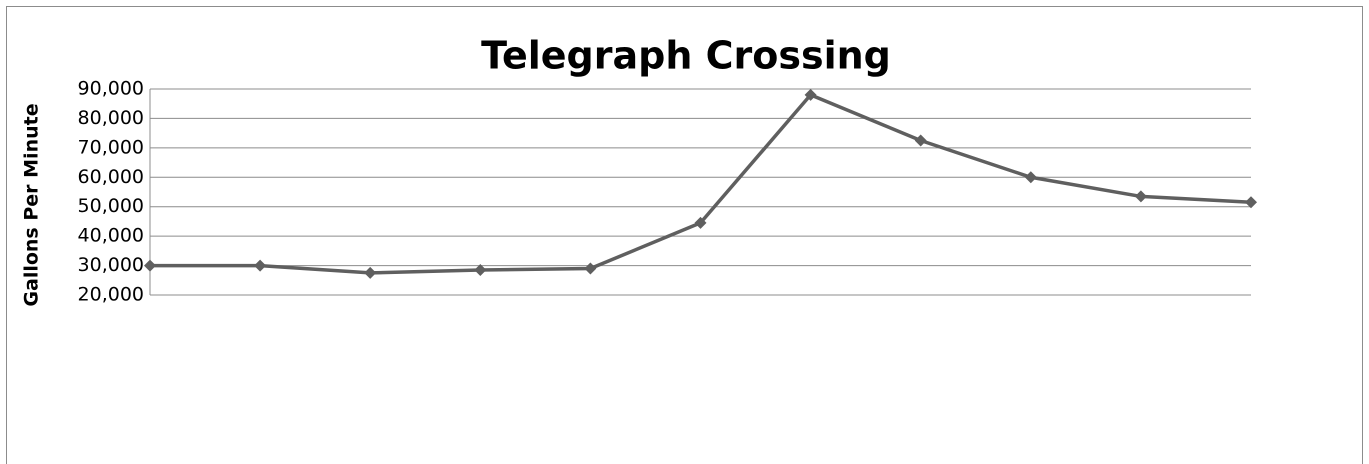 The width and height of the screenshot is (1369, 464). What do you see at coordinates (111, 118) in the screenshot?
I see `y-tick-label: 80,000` at bounding box center [111, 118].